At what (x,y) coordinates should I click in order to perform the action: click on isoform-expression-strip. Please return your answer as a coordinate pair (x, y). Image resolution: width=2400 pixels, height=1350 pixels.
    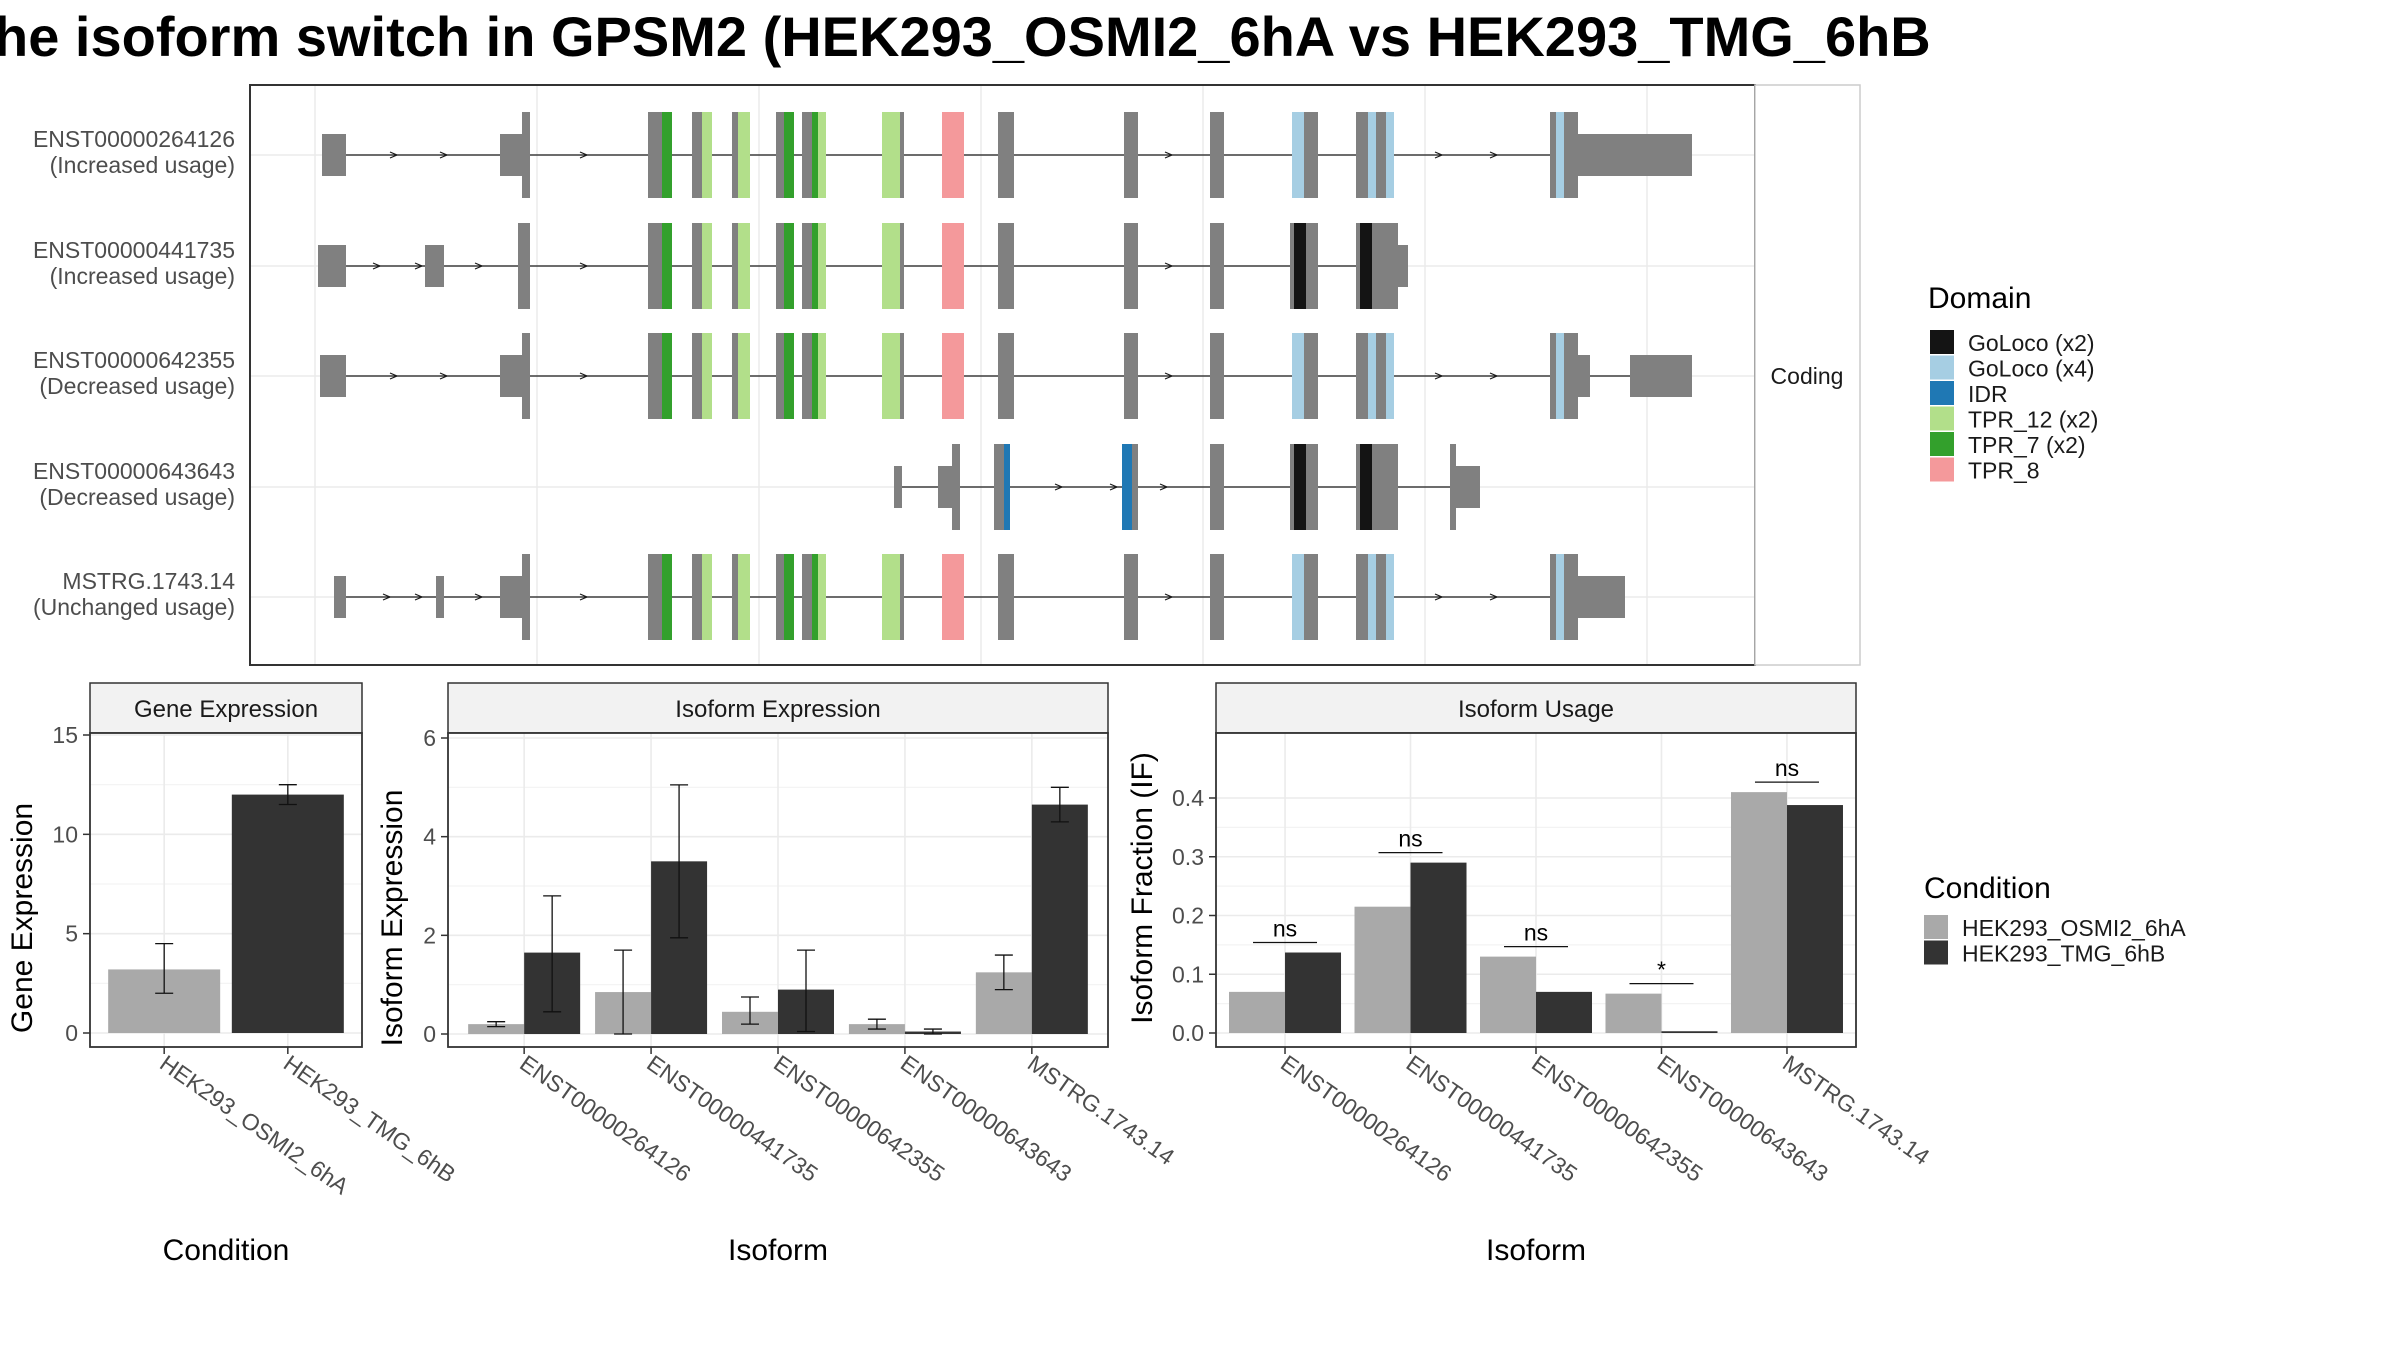
    Looking at the image, I should click on (778, 708).